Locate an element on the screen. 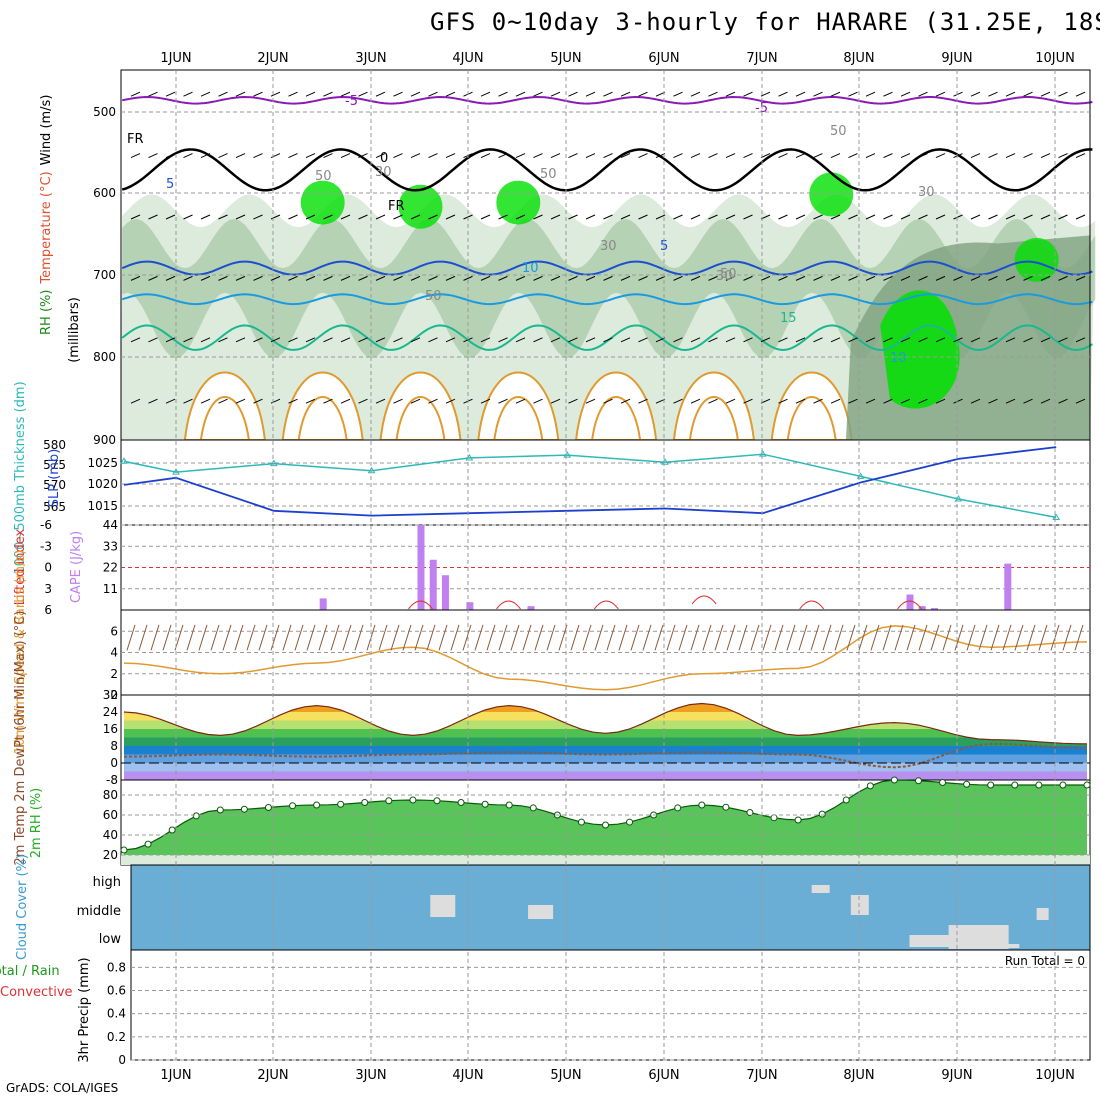 The image size is (1100, 1100). day-label-bottom: 4JUN is located at coordinates (467, 1075).